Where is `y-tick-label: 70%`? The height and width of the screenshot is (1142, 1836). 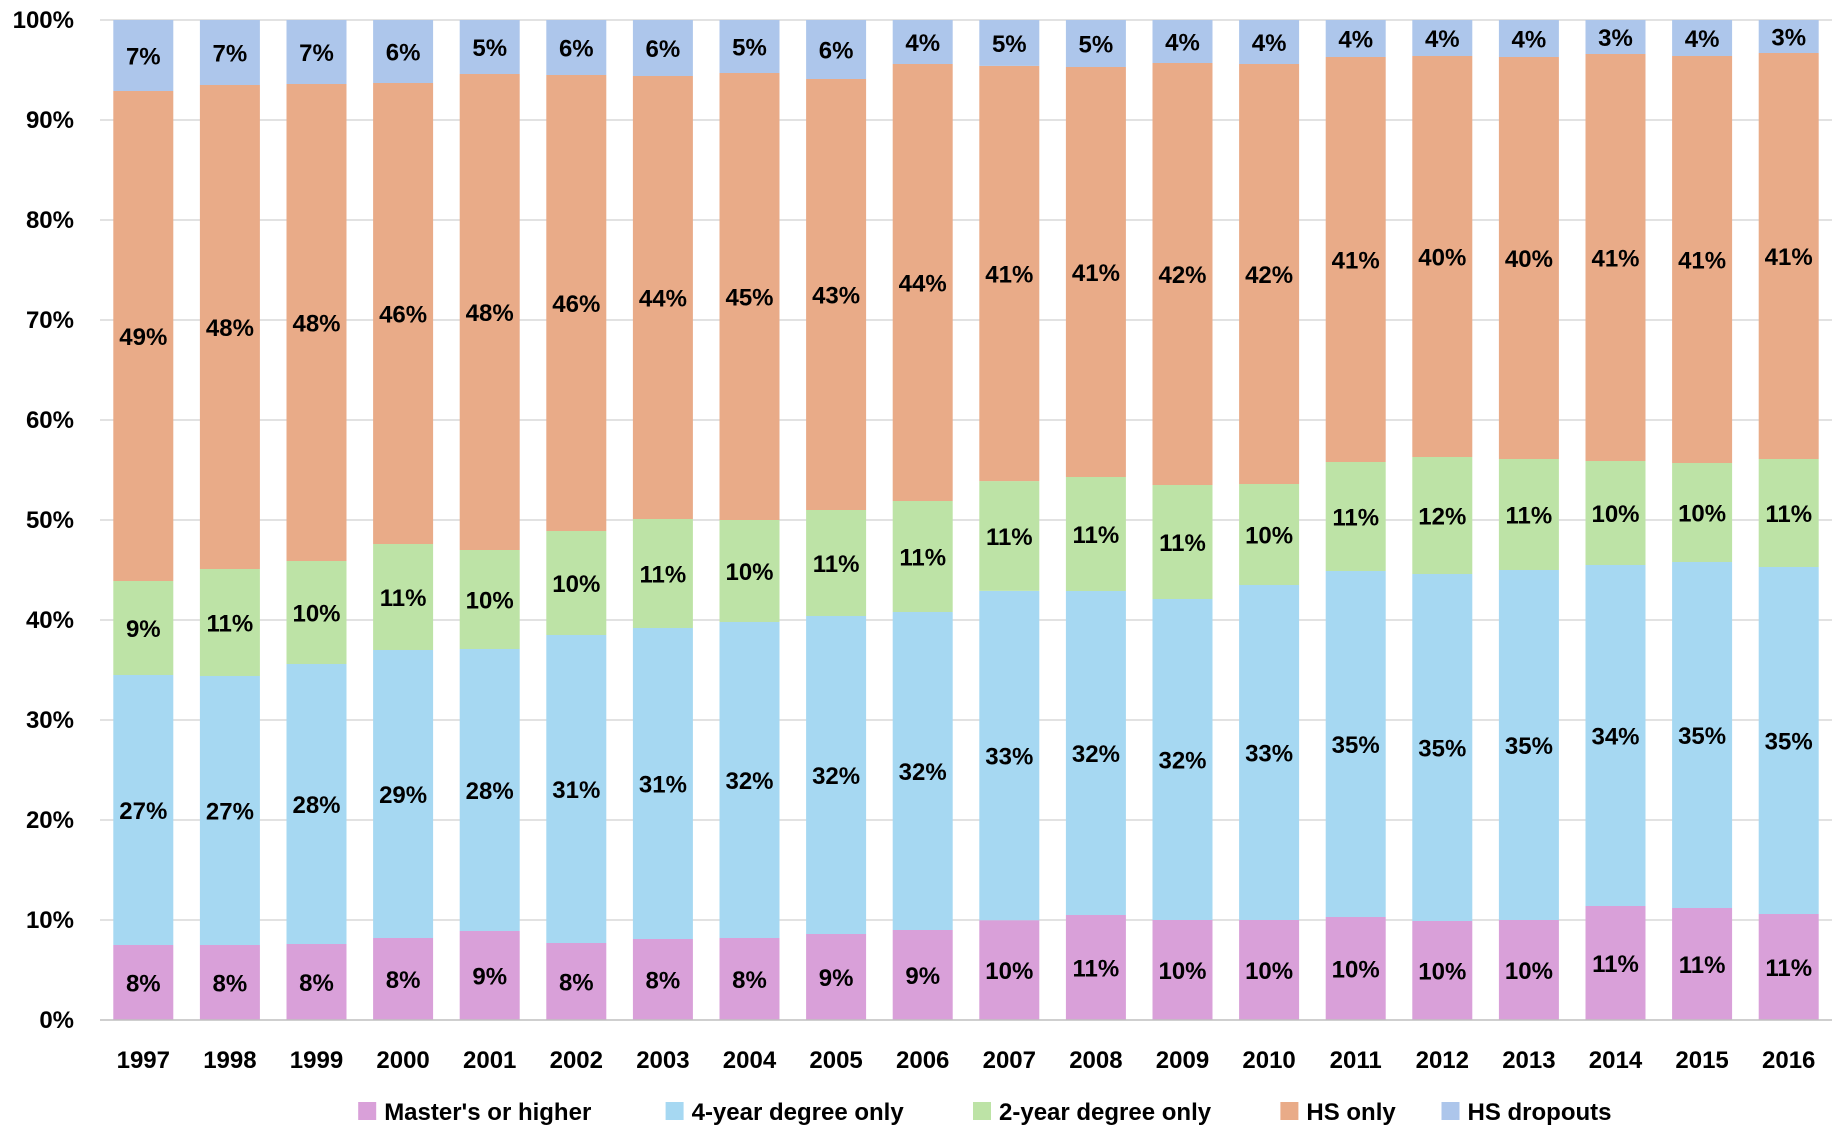
y-tick-label: 70% is located at coordinates (50, 320).